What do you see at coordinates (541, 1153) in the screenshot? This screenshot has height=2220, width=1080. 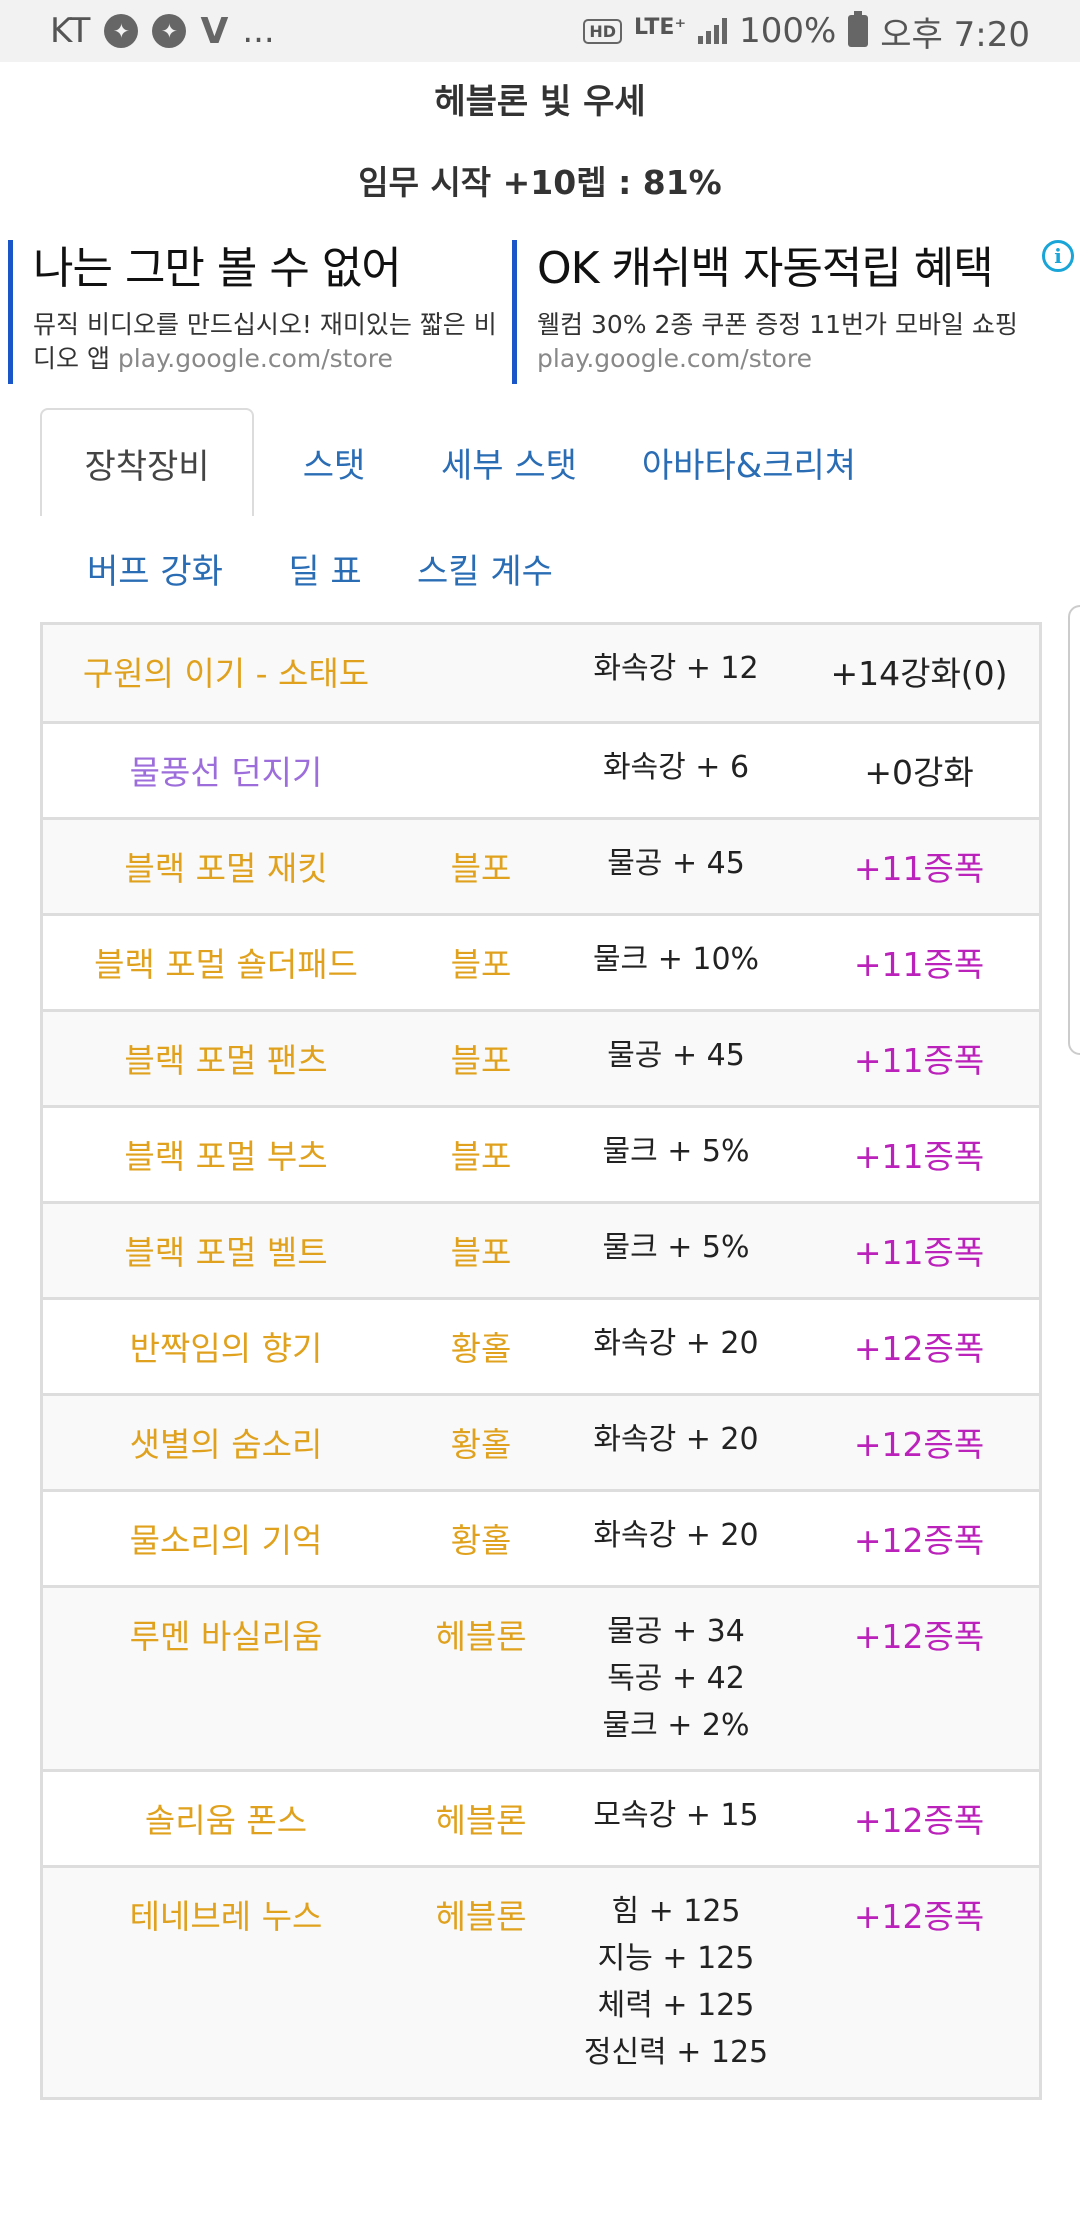 I see `equipment-row: 블랙 포멀 부츠 블포 물크 + 5% +11증폭` at bounding box center [541, 1153].